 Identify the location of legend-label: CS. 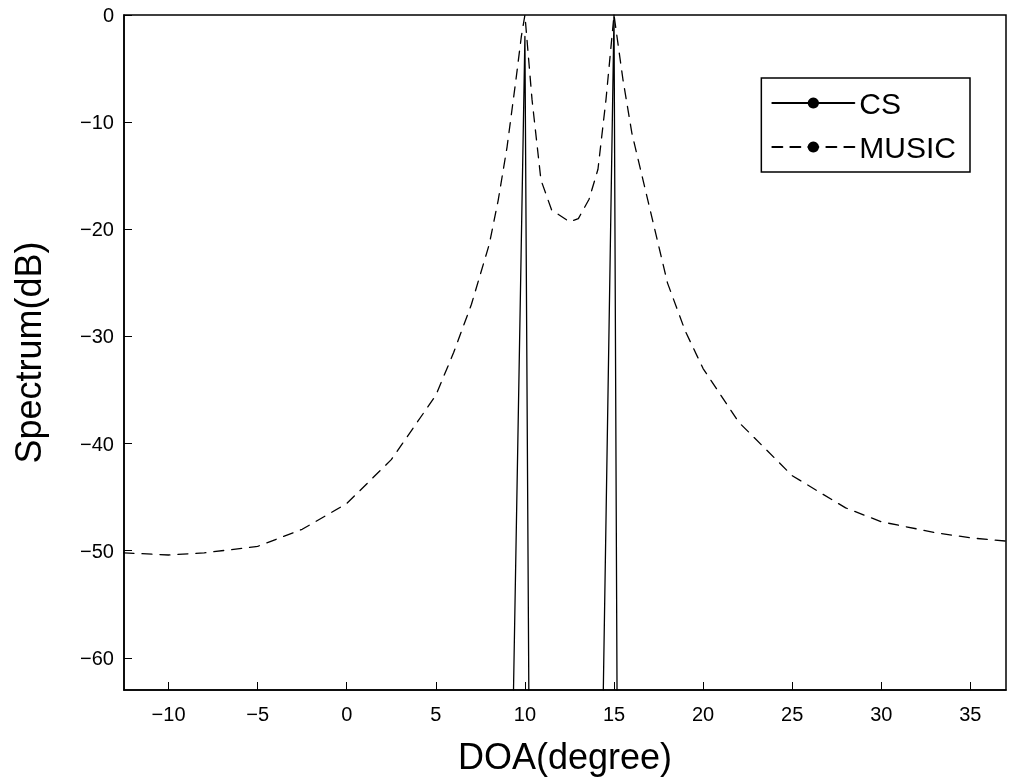
(880, 103).